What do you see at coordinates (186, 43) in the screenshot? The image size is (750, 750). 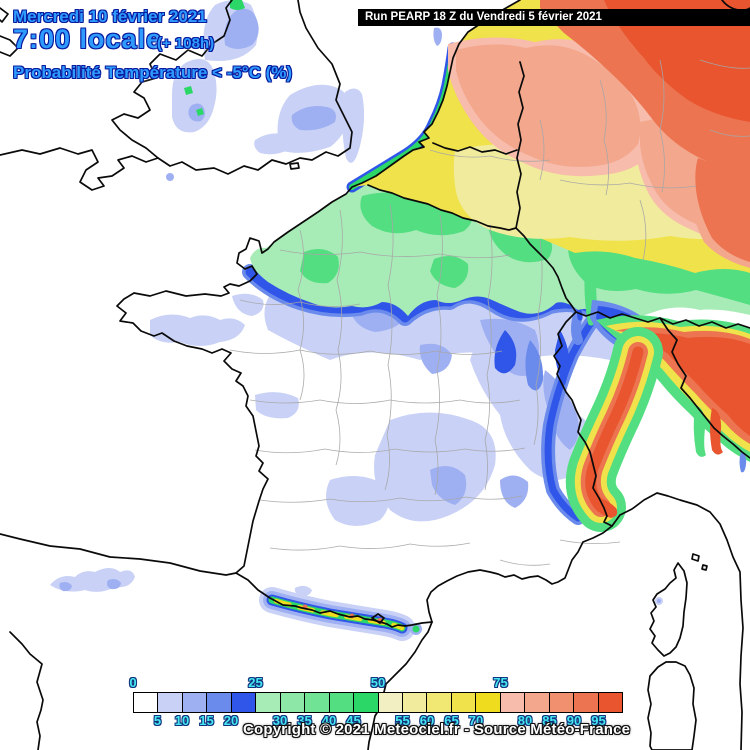 I see `forecast-lead-time-label: (+ 108h)` at bounding box center [186, 43].